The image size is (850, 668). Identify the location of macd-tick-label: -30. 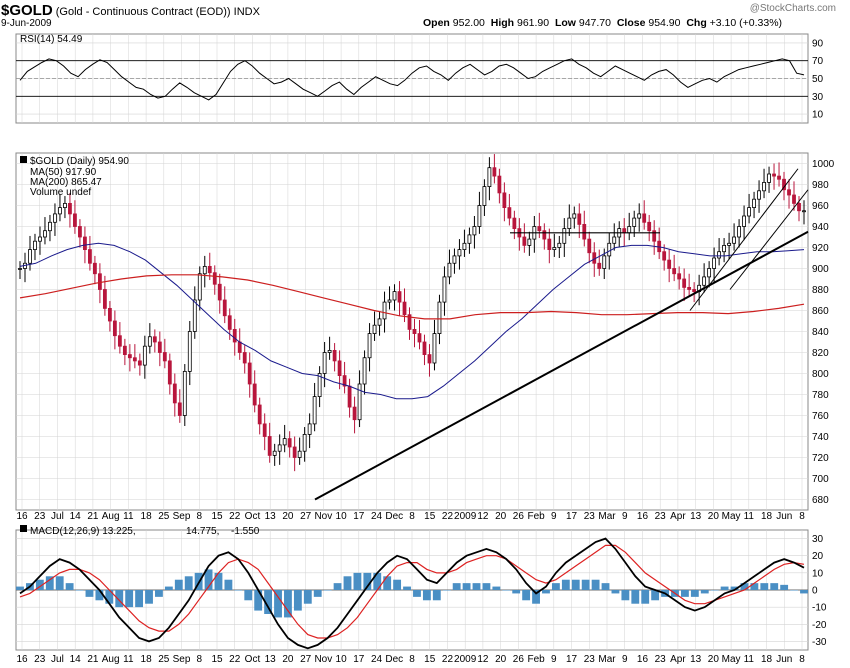
(819, 642).